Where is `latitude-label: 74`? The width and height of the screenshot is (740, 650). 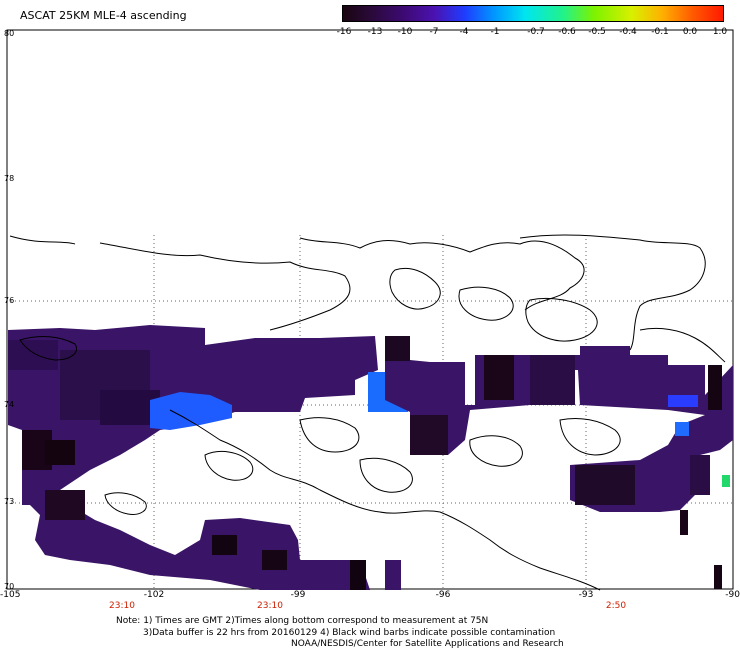 latitude-label: 74 is located at coordinates (9, 404).